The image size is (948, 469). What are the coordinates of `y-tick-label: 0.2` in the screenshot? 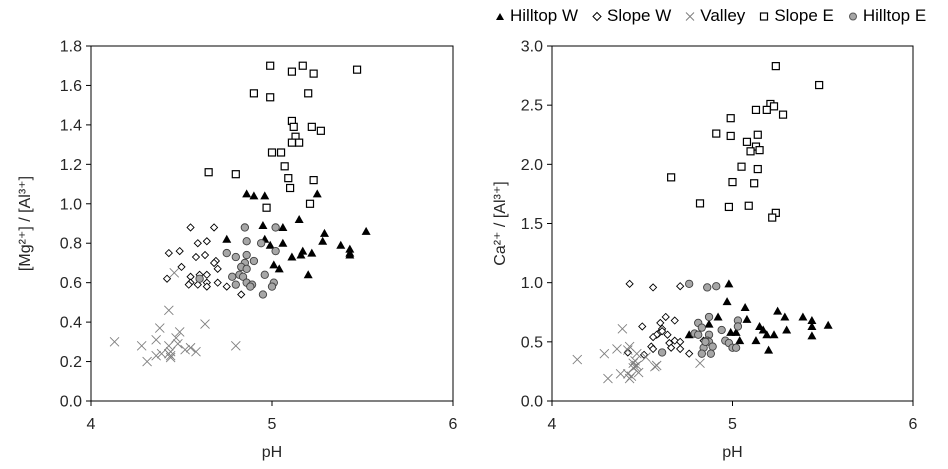 It's located at (71, 362).